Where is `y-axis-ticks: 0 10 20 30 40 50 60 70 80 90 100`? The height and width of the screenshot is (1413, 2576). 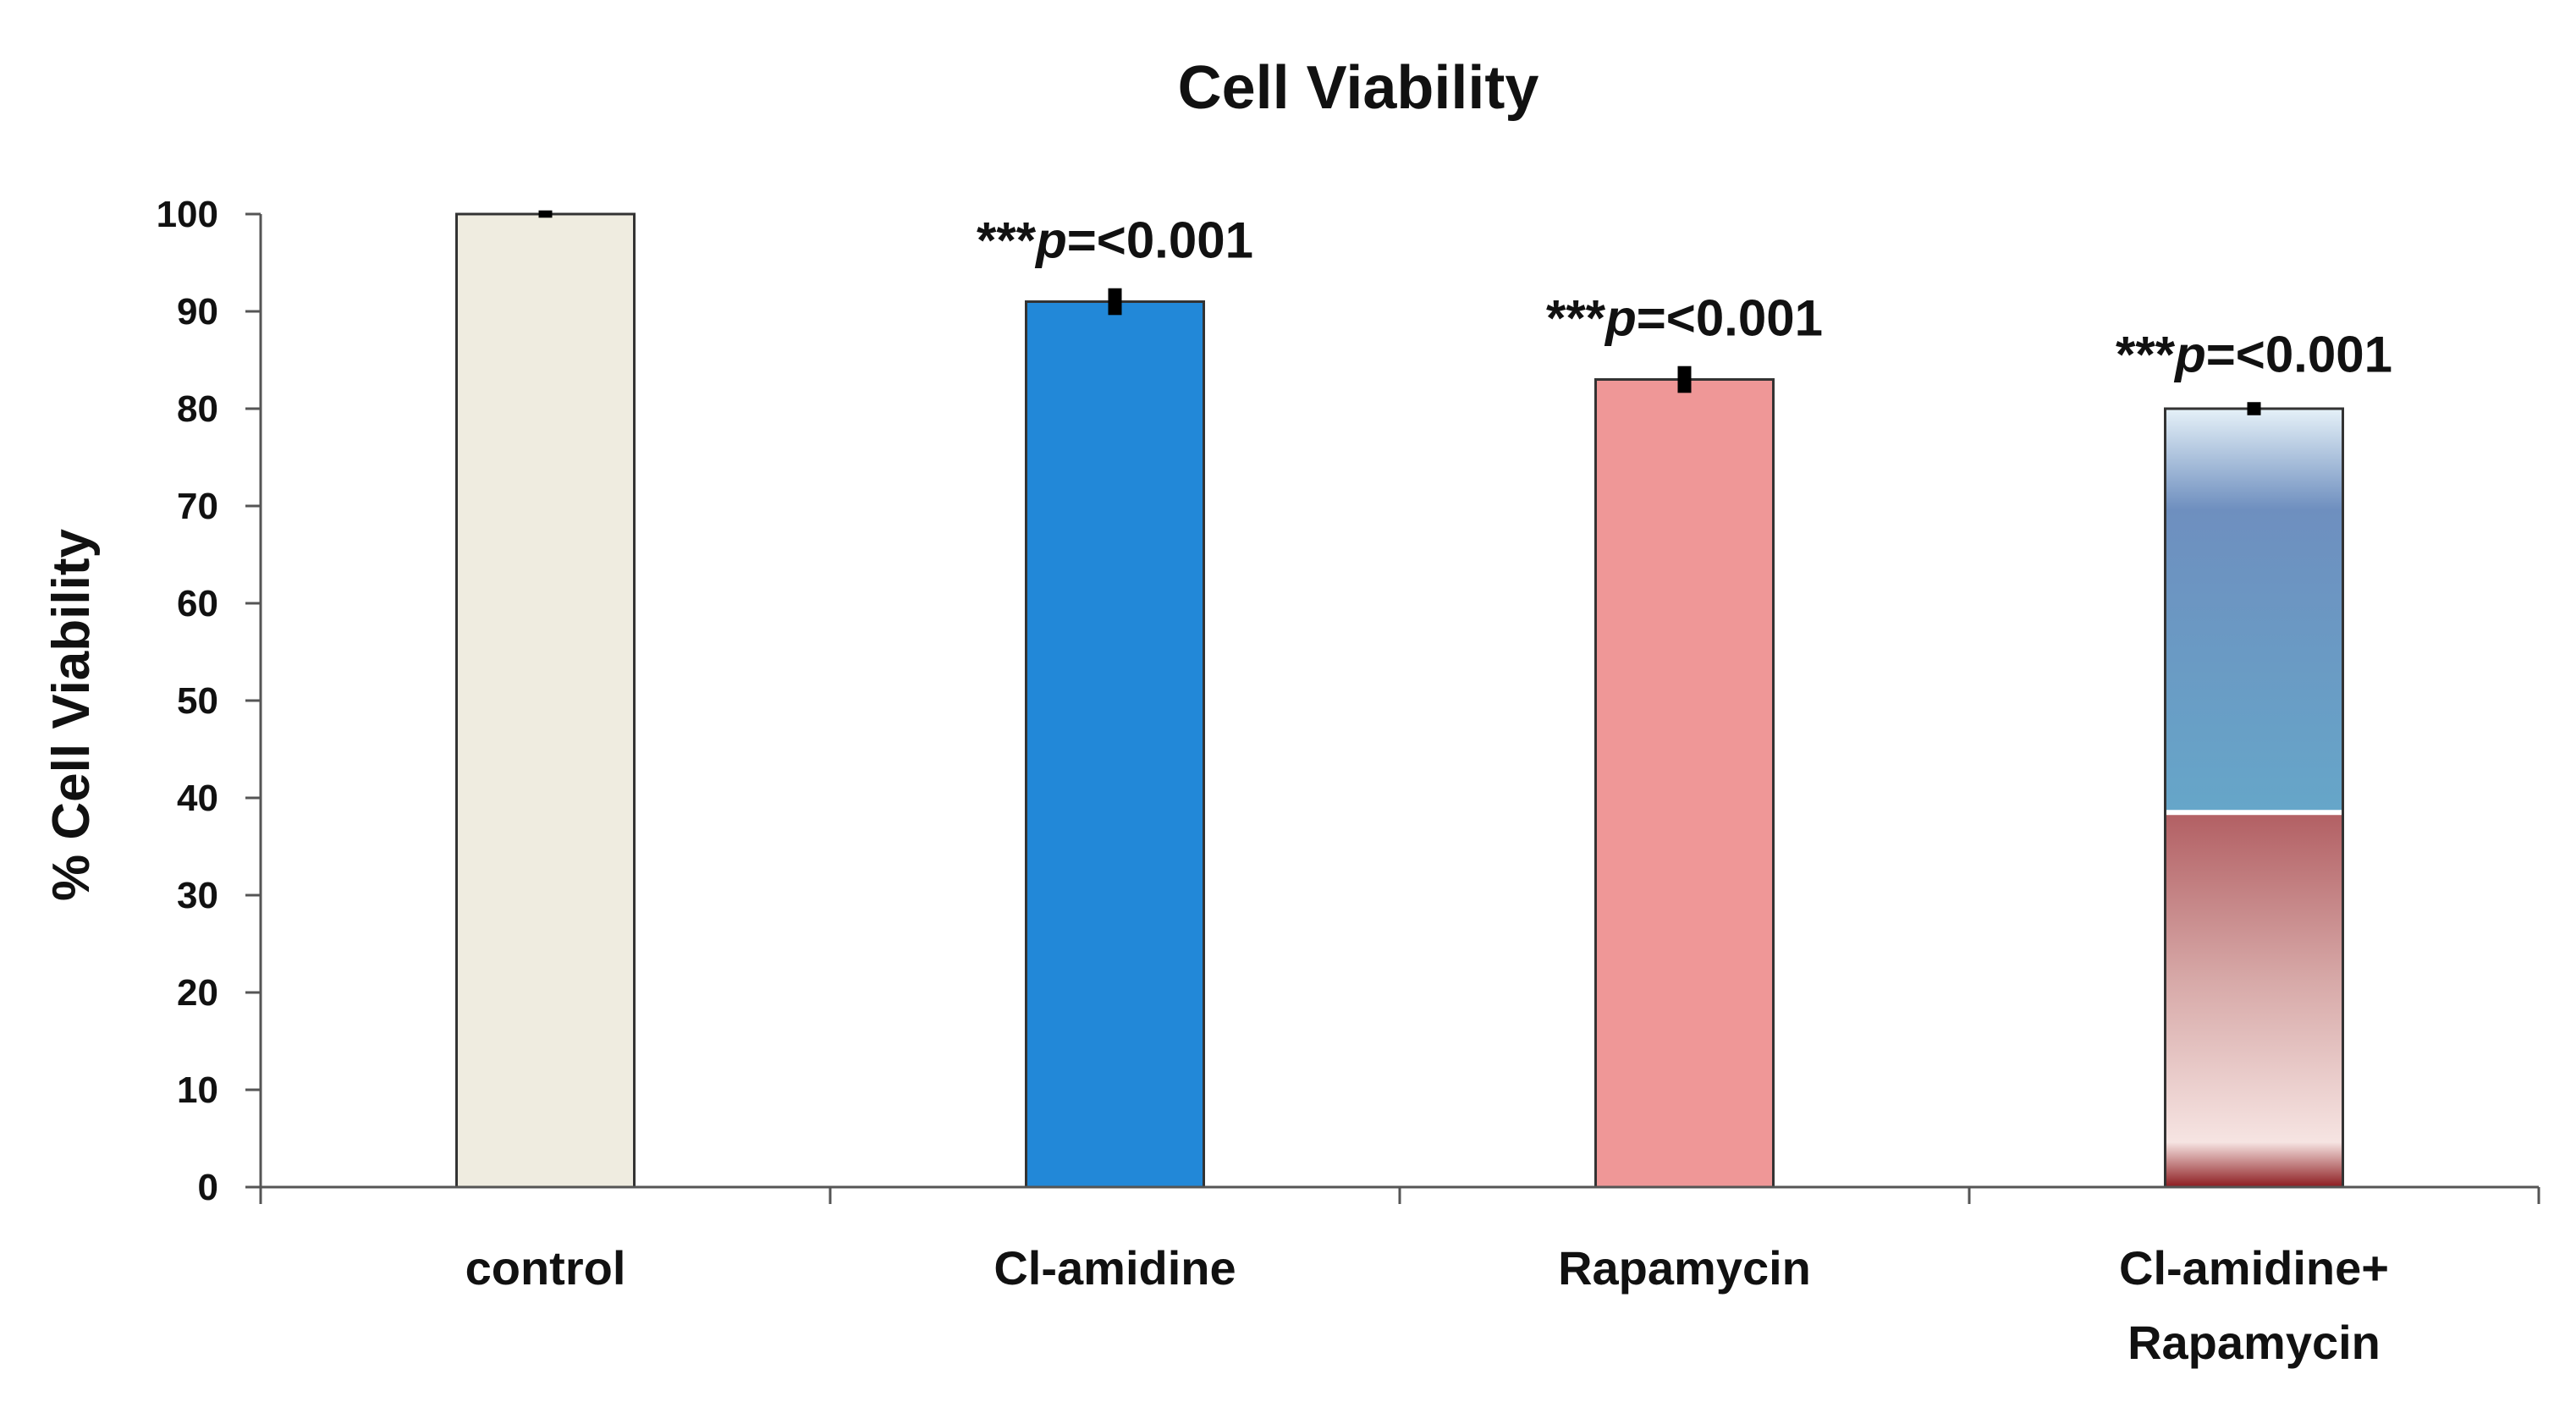
y-axis-ticks: 0 10 20 30 40 50 60 70 80 90 100 is located at coordinates (209, 701).